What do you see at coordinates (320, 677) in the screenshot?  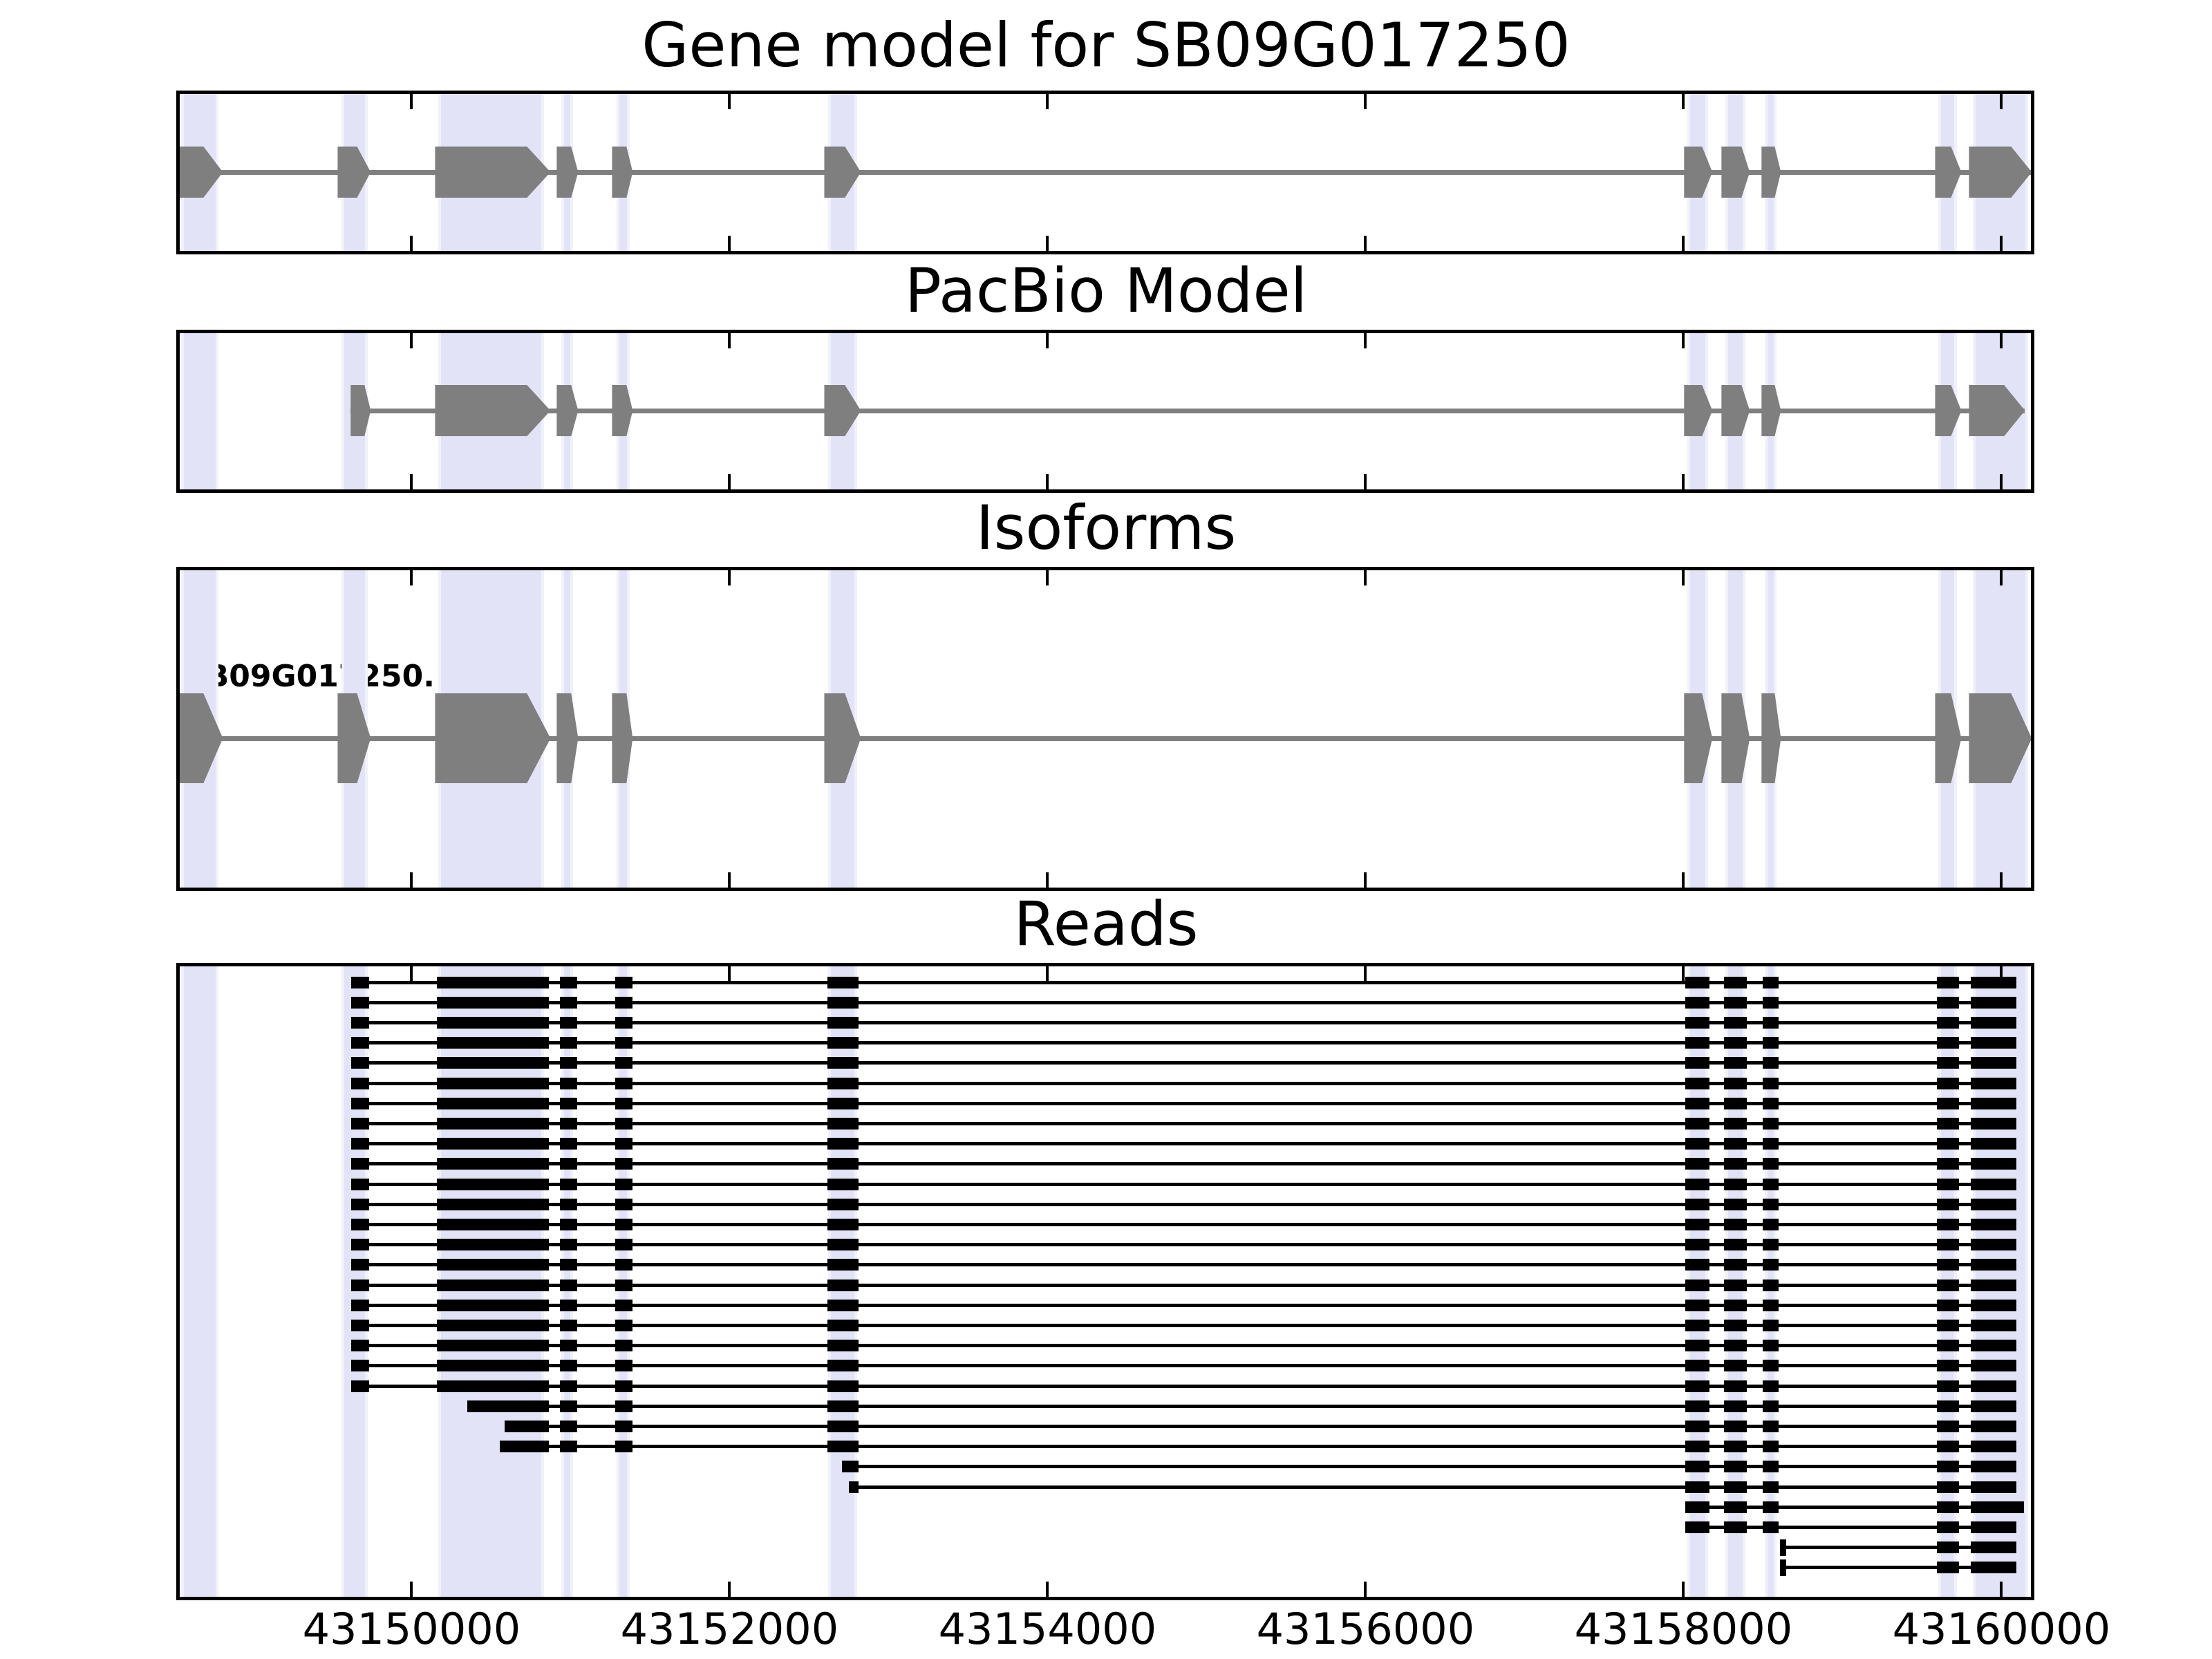 I see `isoform-label: SB09G017250.1` at bounding box center [320, 677].